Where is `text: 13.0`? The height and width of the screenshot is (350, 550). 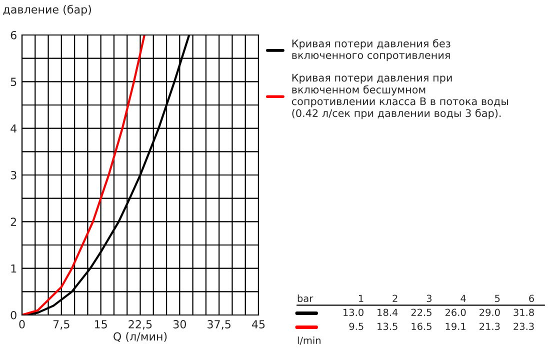
text: 13.0 is located at coordinates (354, 312).